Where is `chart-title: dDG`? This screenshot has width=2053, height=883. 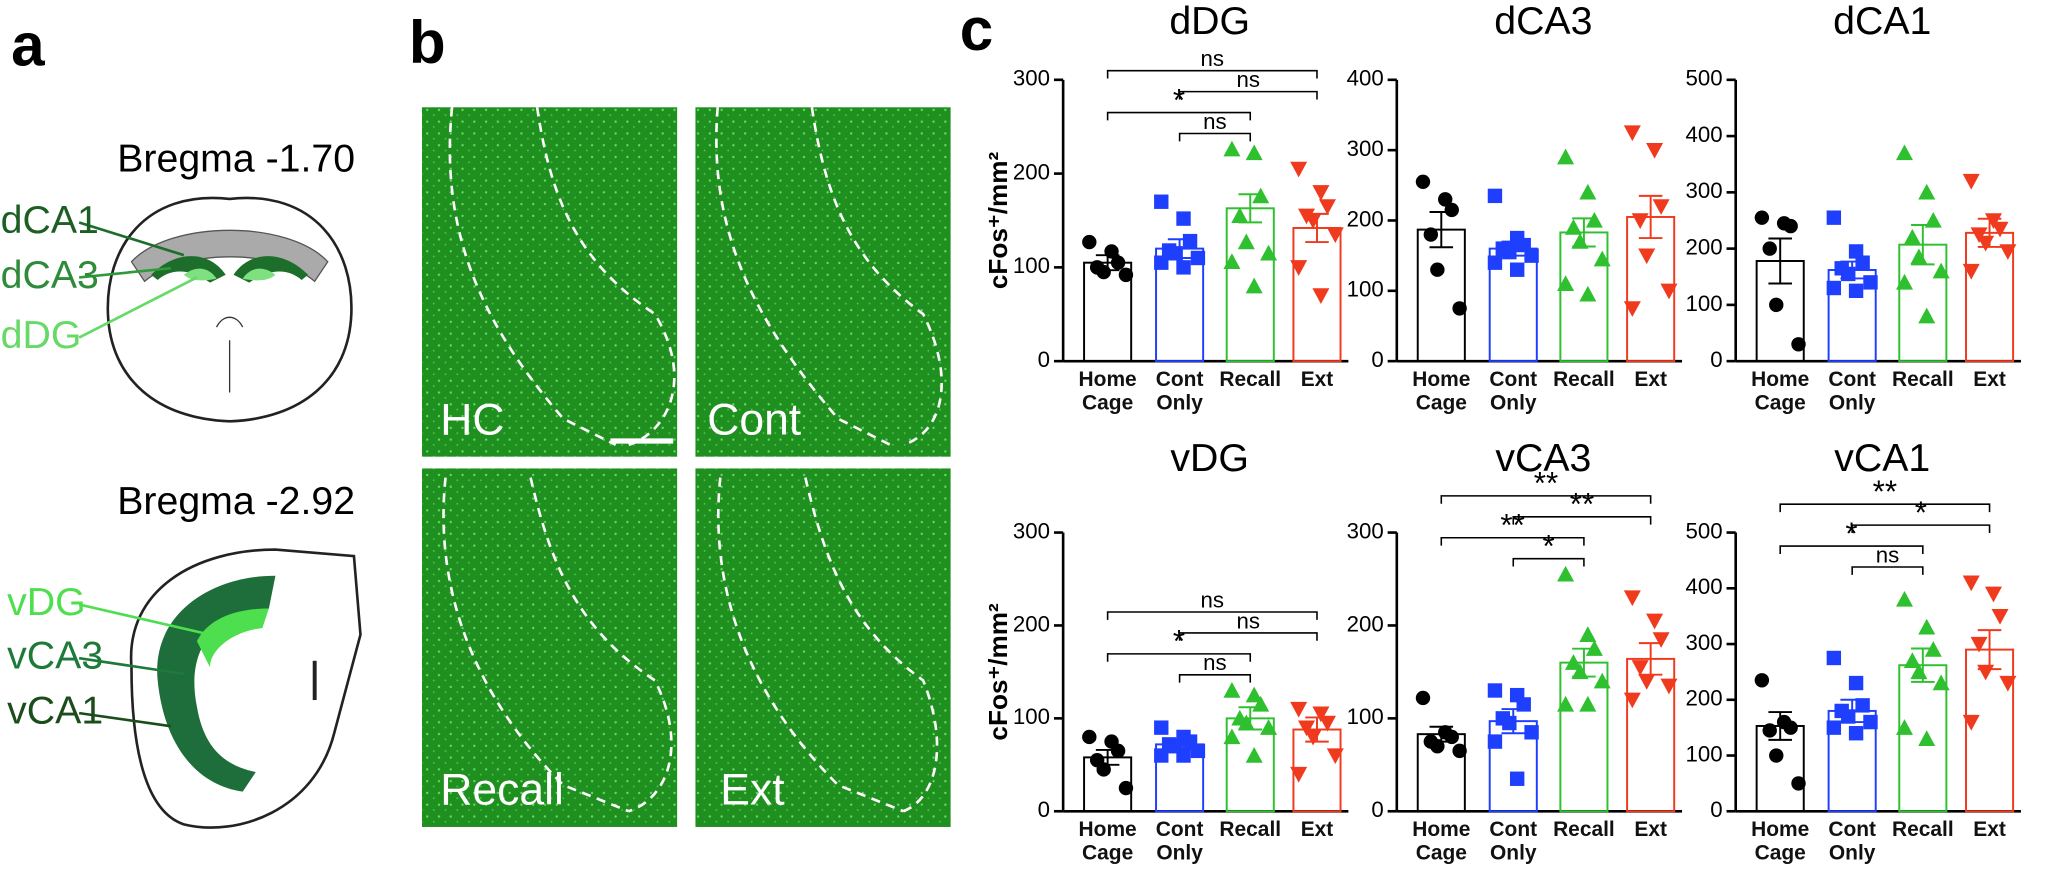
chart-title: dDG is located at coordinates (1209, 21).